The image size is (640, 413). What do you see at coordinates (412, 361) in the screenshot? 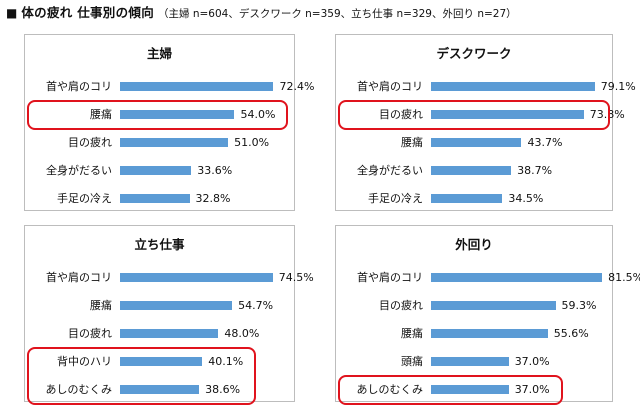
I see `category-label: 頭痛` at bounding box center [412, 361].